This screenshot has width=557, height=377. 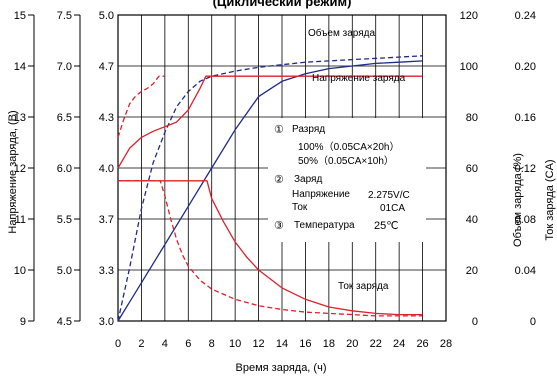 What do you see at coordinates (20, 118) in the screenshot?
I see `left-axis-battery-tick-label: 13` at bounding box center [20, 118].